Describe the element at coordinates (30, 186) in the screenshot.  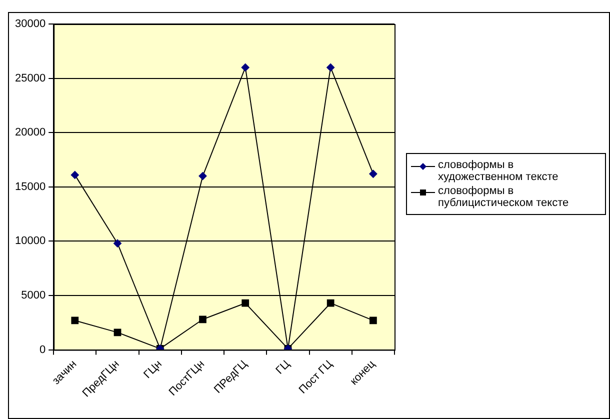
I see `y-tick-label: 15000` at that location.